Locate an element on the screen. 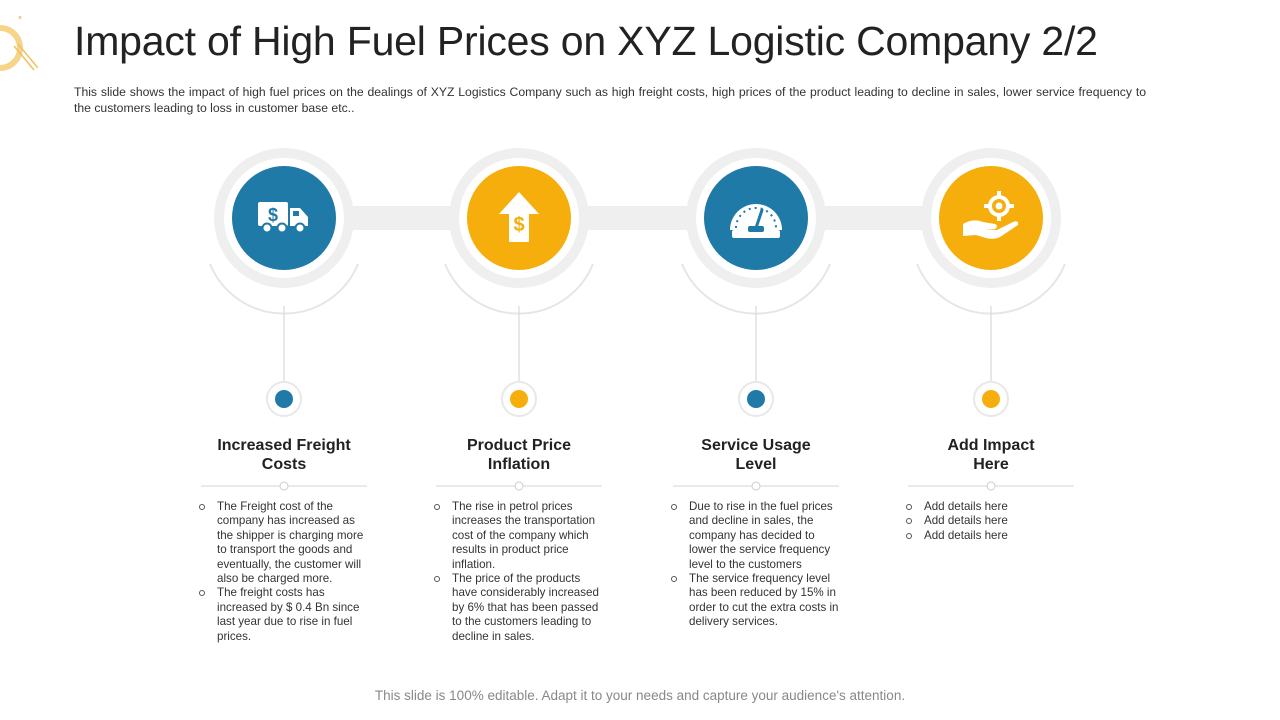  price-up-arrow-badge: $ is located at coordinates (519, 218).